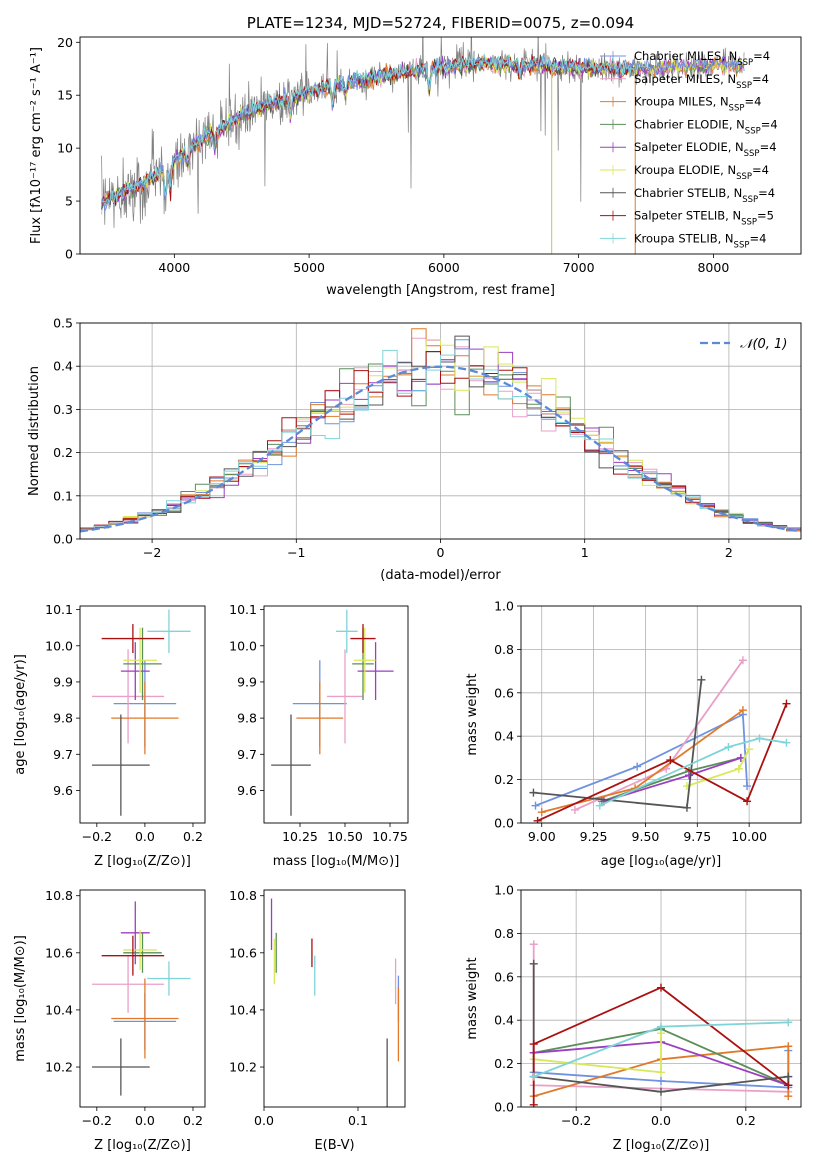 The width and height of the screenshot is (819, 1170). I want to click on y-tick-label: 10.0, so click(59, 645).